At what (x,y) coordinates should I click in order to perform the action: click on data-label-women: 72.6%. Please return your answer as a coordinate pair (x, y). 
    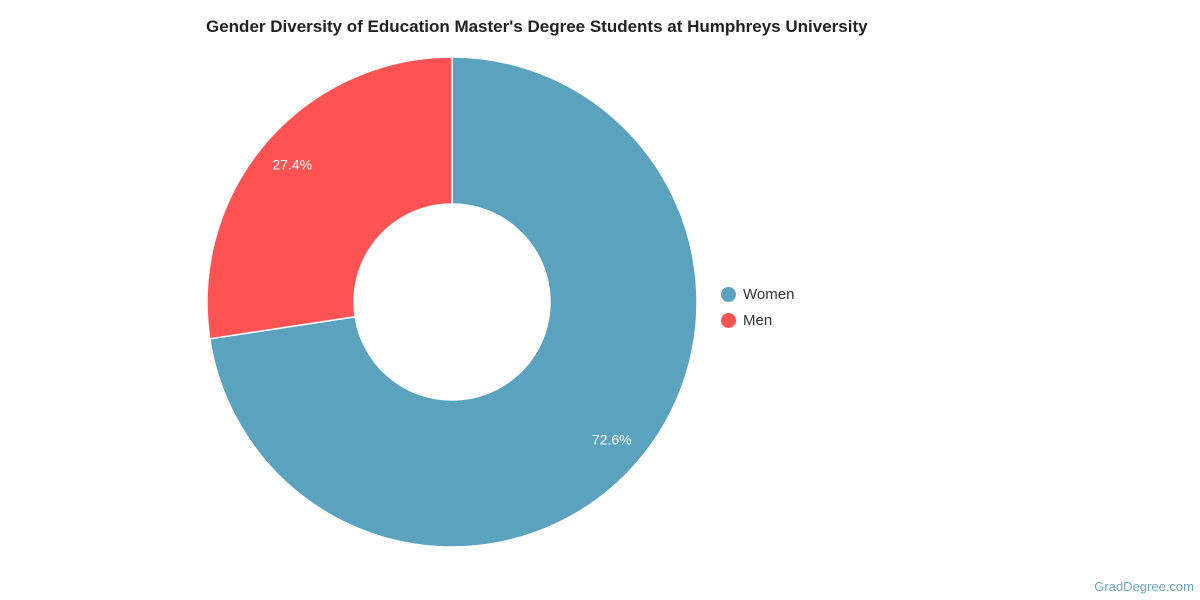
    Looking at the image, I should click on (612, 439).